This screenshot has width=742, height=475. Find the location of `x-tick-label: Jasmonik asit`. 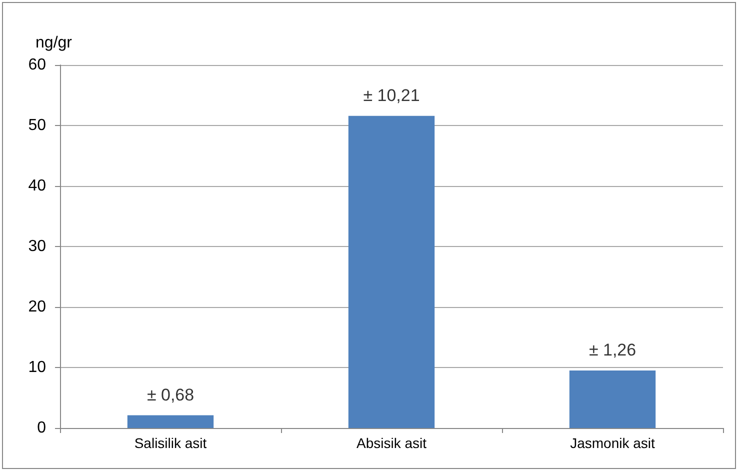

x-tick-label: Jasmonik asit is located at coordinates (613, 443).